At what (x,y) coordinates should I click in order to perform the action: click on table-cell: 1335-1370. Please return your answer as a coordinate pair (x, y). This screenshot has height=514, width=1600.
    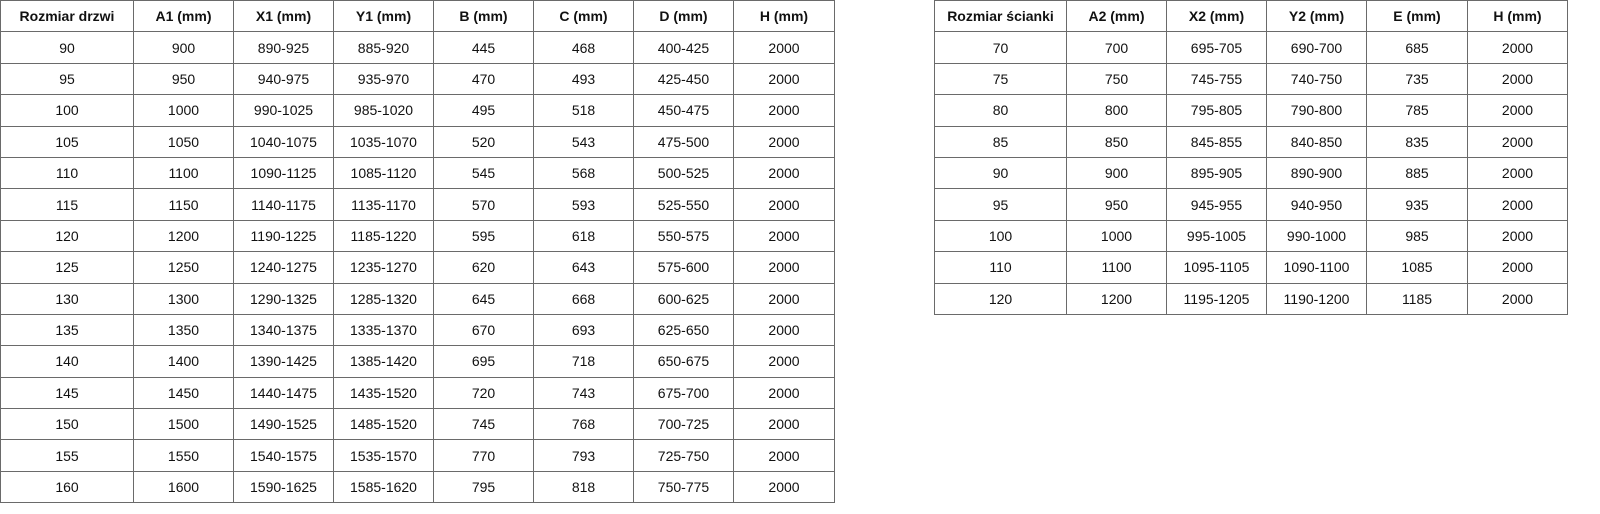
    Looking at the image, I should click on (383, 330).